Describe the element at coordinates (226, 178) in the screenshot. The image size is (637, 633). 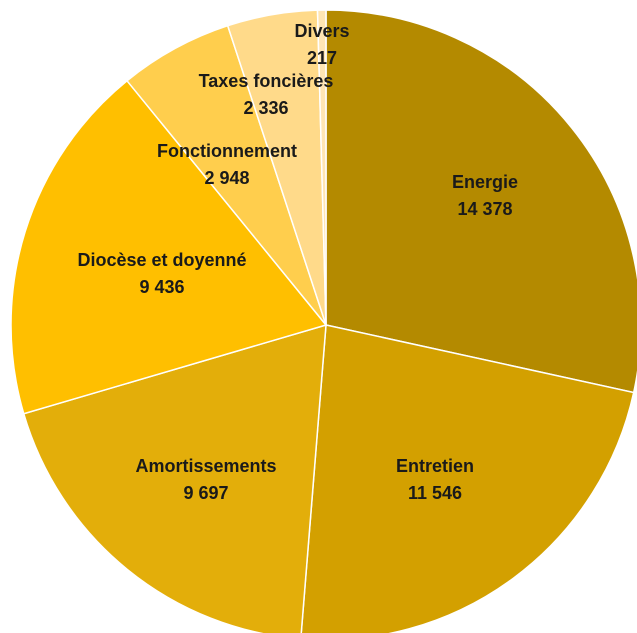
I see `slice-value-label: 2 948` at that location.